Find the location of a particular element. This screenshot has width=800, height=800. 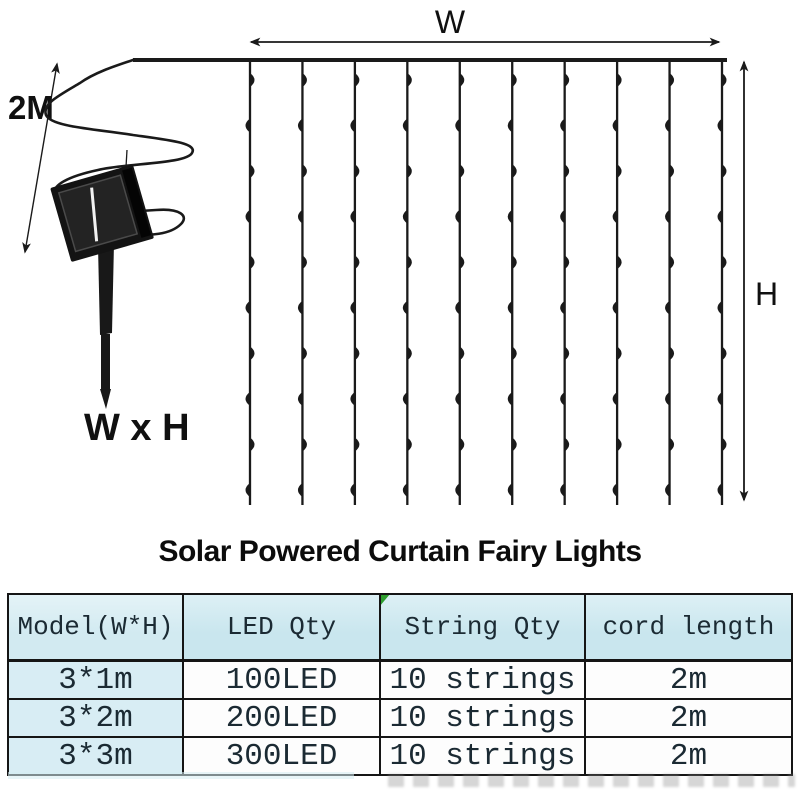

column-header-label: String Qty is located at coordinates (482, 627).